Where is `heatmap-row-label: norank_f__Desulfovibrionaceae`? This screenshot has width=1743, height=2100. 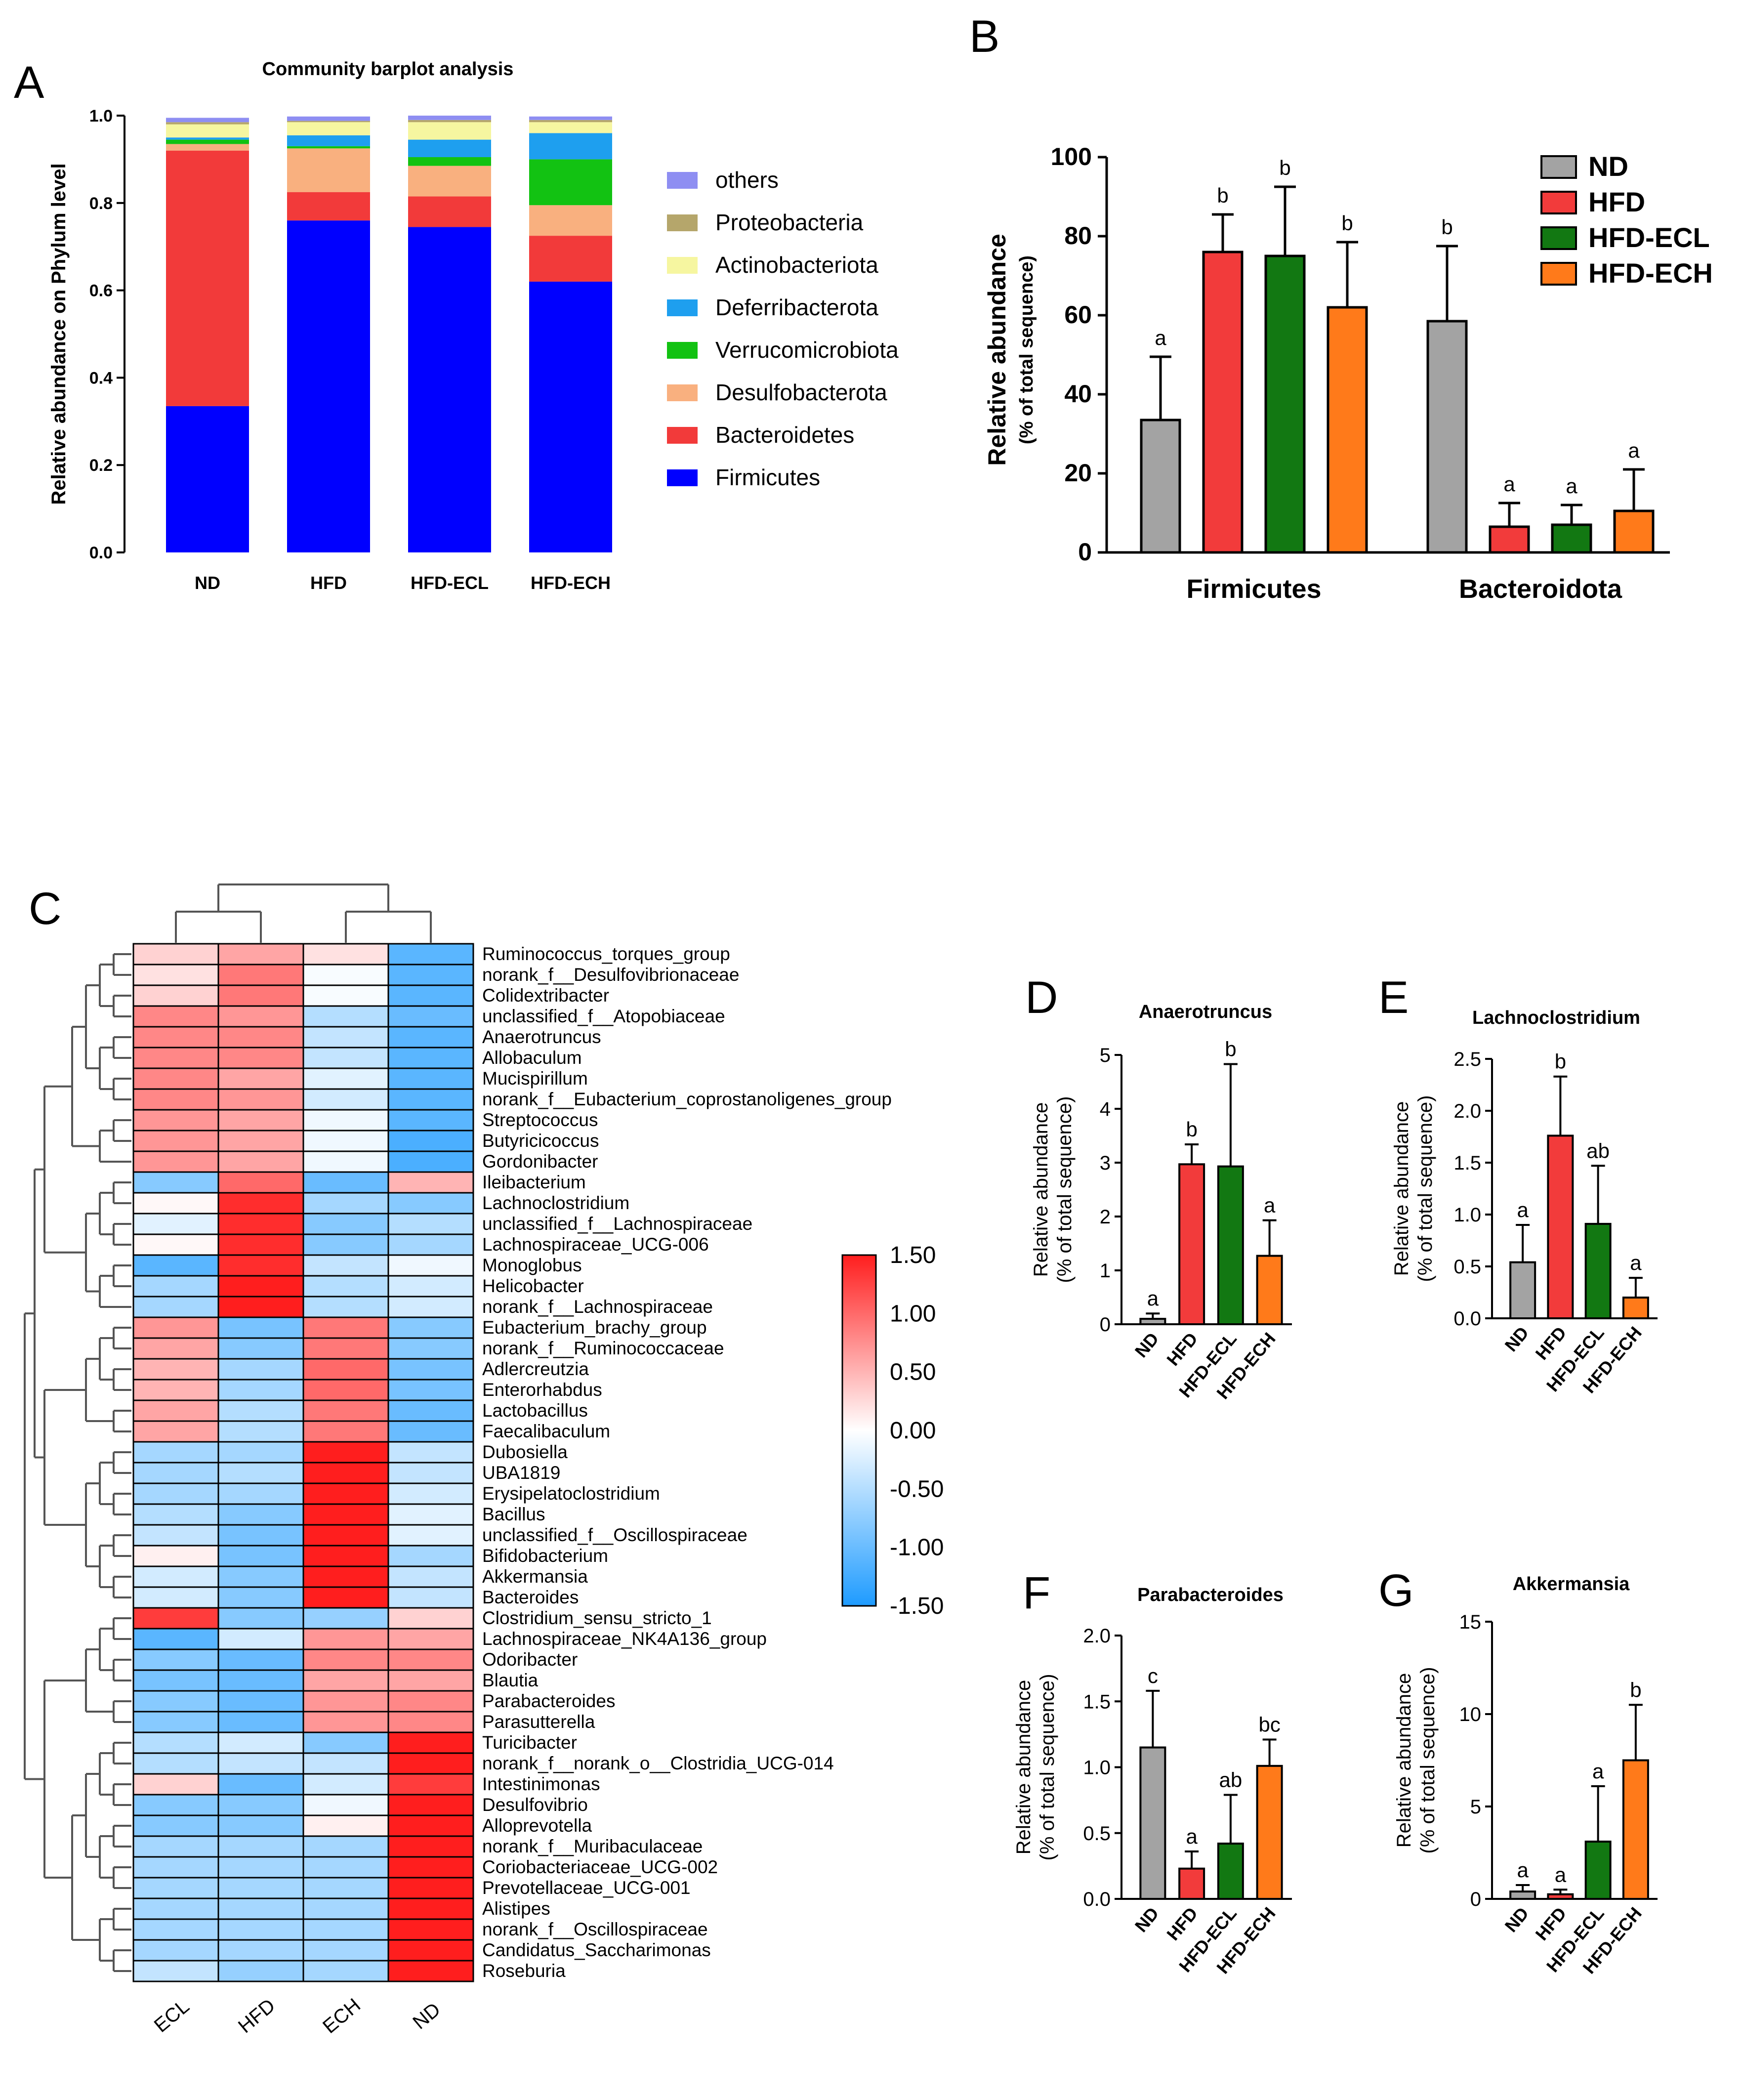
heatmap-row-label: norank_f__Desulfovibrionaceae is located at coordinates (610, 975).